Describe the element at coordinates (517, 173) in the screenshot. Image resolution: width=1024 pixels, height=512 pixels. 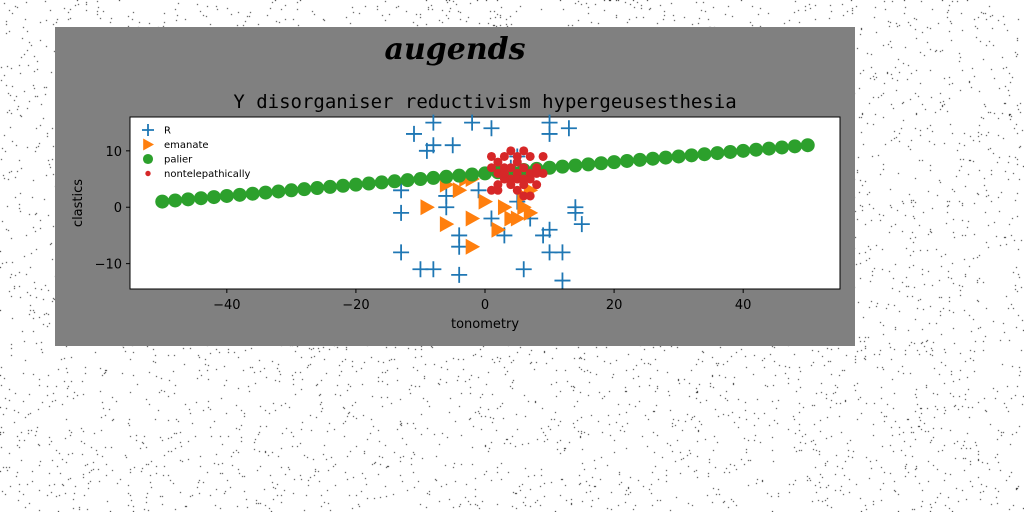
I see `series-nontelepathically` at that location.